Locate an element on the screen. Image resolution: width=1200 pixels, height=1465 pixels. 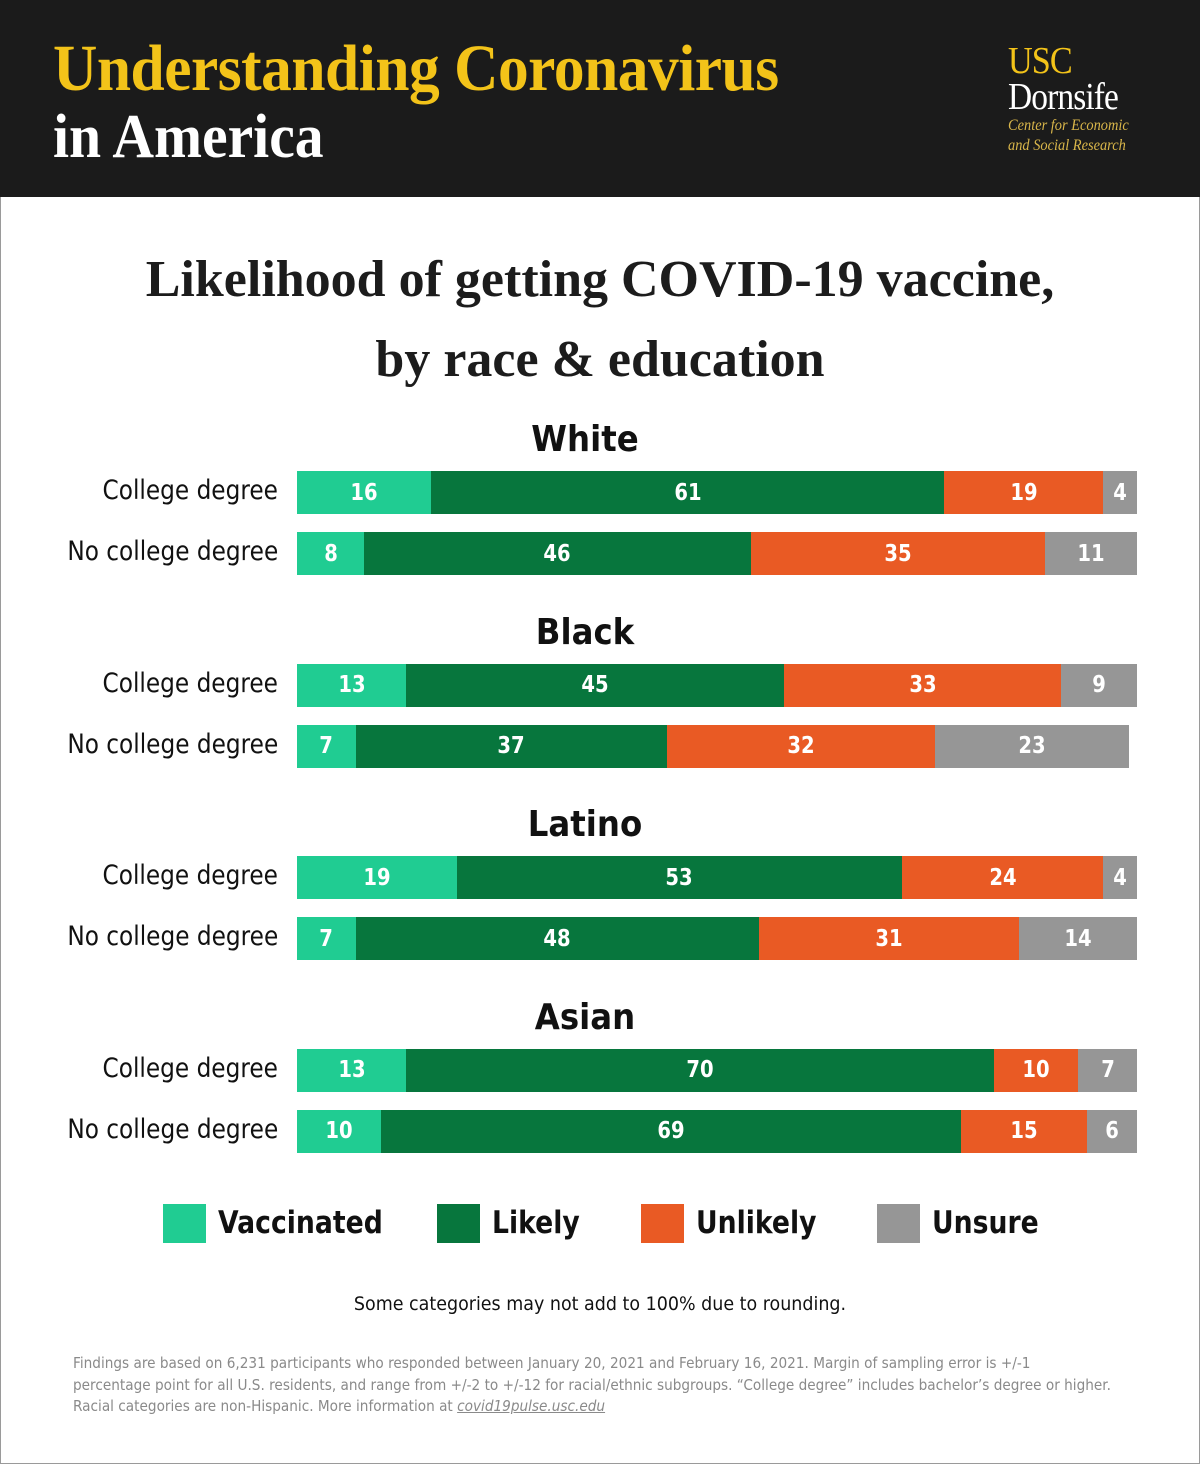
data-label: 61 is located at coordinates (687, 492).